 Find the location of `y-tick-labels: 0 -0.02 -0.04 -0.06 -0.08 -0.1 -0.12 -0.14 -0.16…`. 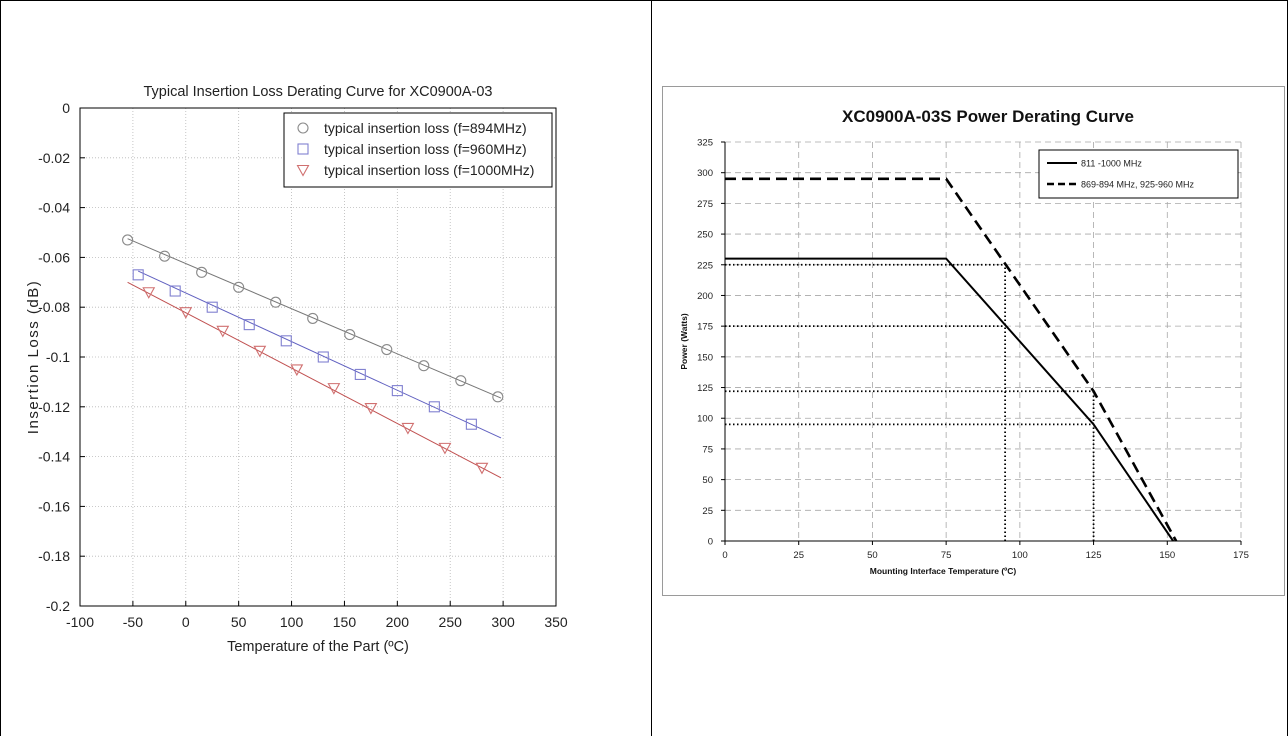

y-tick-labels: 0 -0.02 -0.04 -0.06 -0.08 -0.1 -0.12 -0.14 -0.16… is located at coordinates (61, 357).